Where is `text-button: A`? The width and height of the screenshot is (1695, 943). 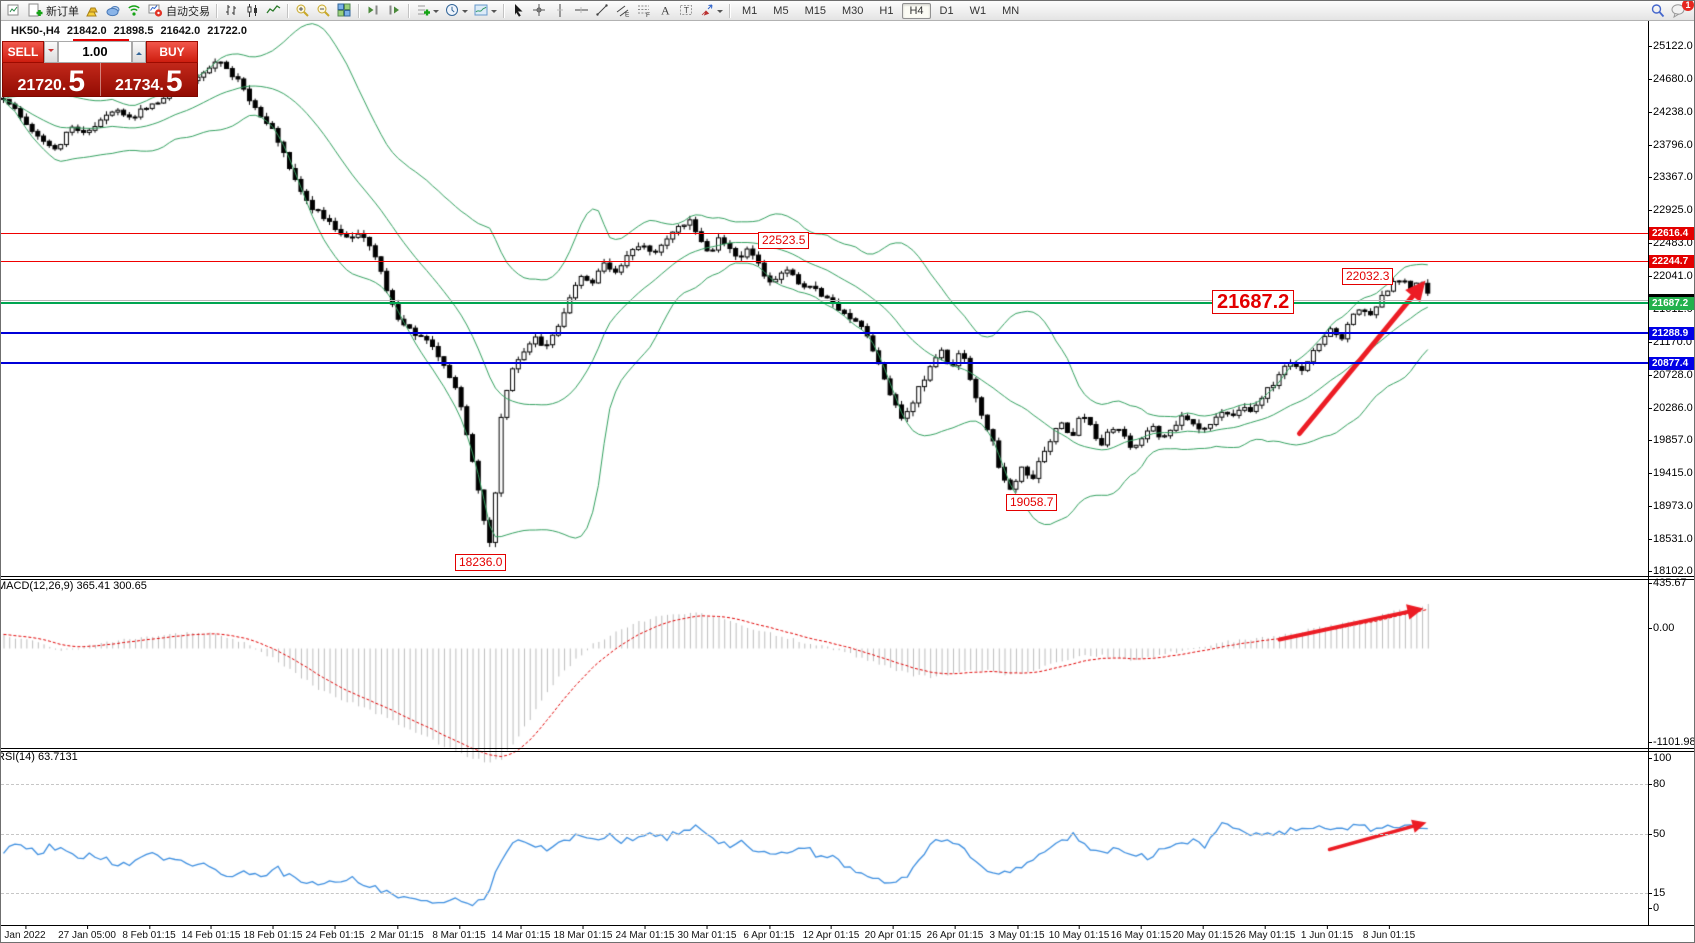 text-button: A is located at coordinates (665, 11).